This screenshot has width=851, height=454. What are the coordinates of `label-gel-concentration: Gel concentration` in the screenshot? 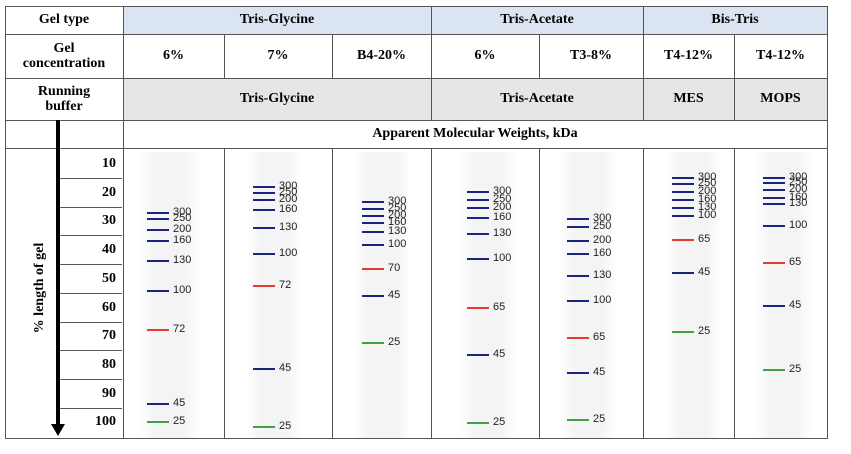 It's located at (64, 55).